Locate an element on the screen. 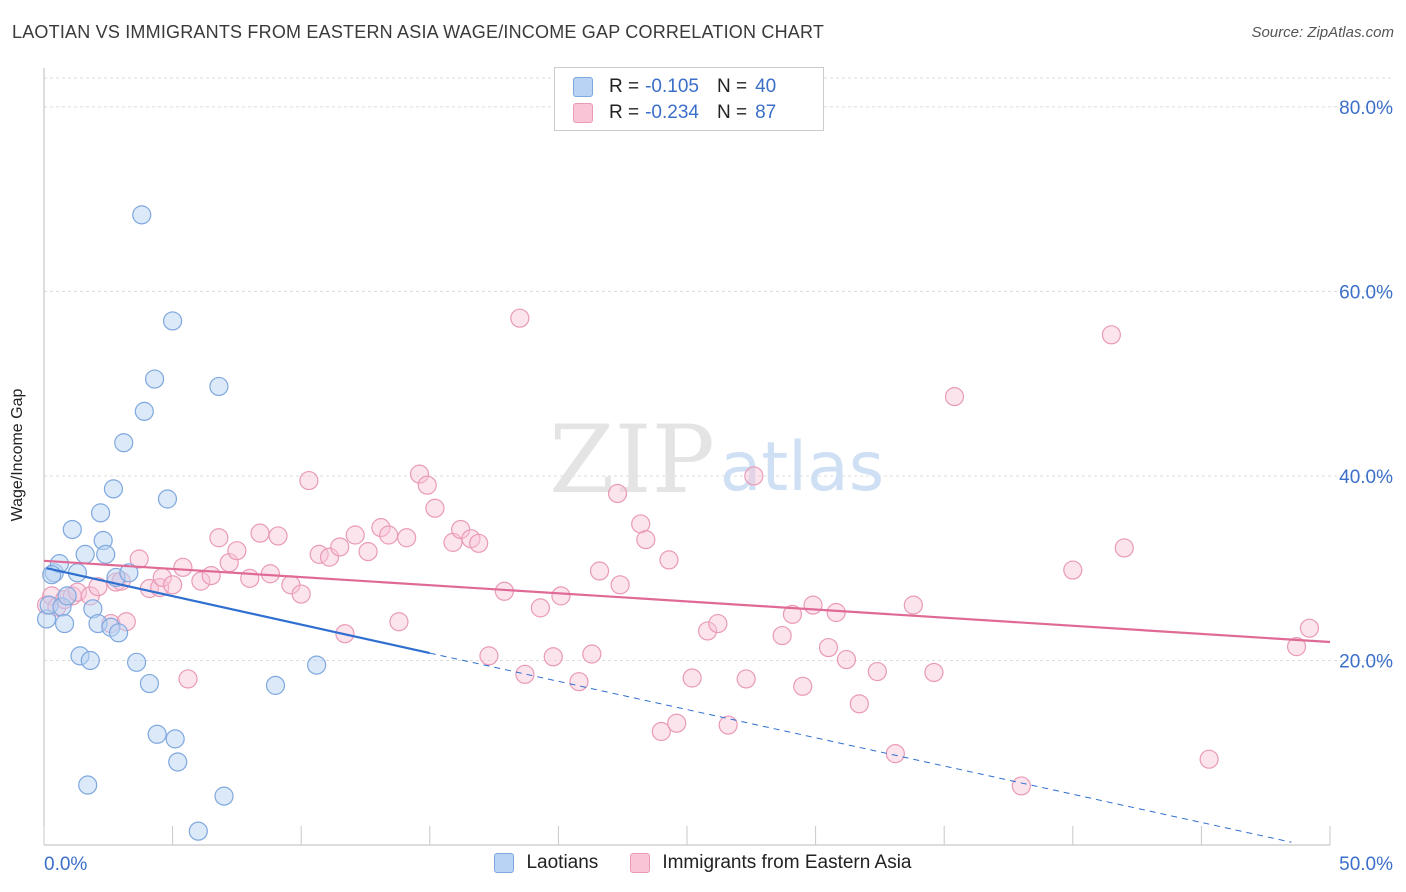 Image resolution: width=1406 pixels, height=892 pixels. n-value: 87 is located at coordinates (766, 112).